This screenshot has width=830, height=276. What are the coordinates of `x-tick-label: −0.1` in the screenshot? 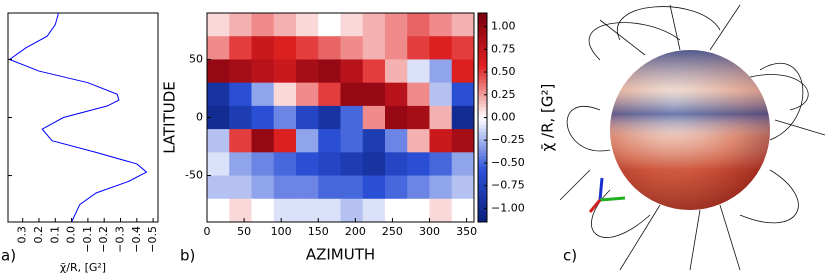 It's located at (87, 239).